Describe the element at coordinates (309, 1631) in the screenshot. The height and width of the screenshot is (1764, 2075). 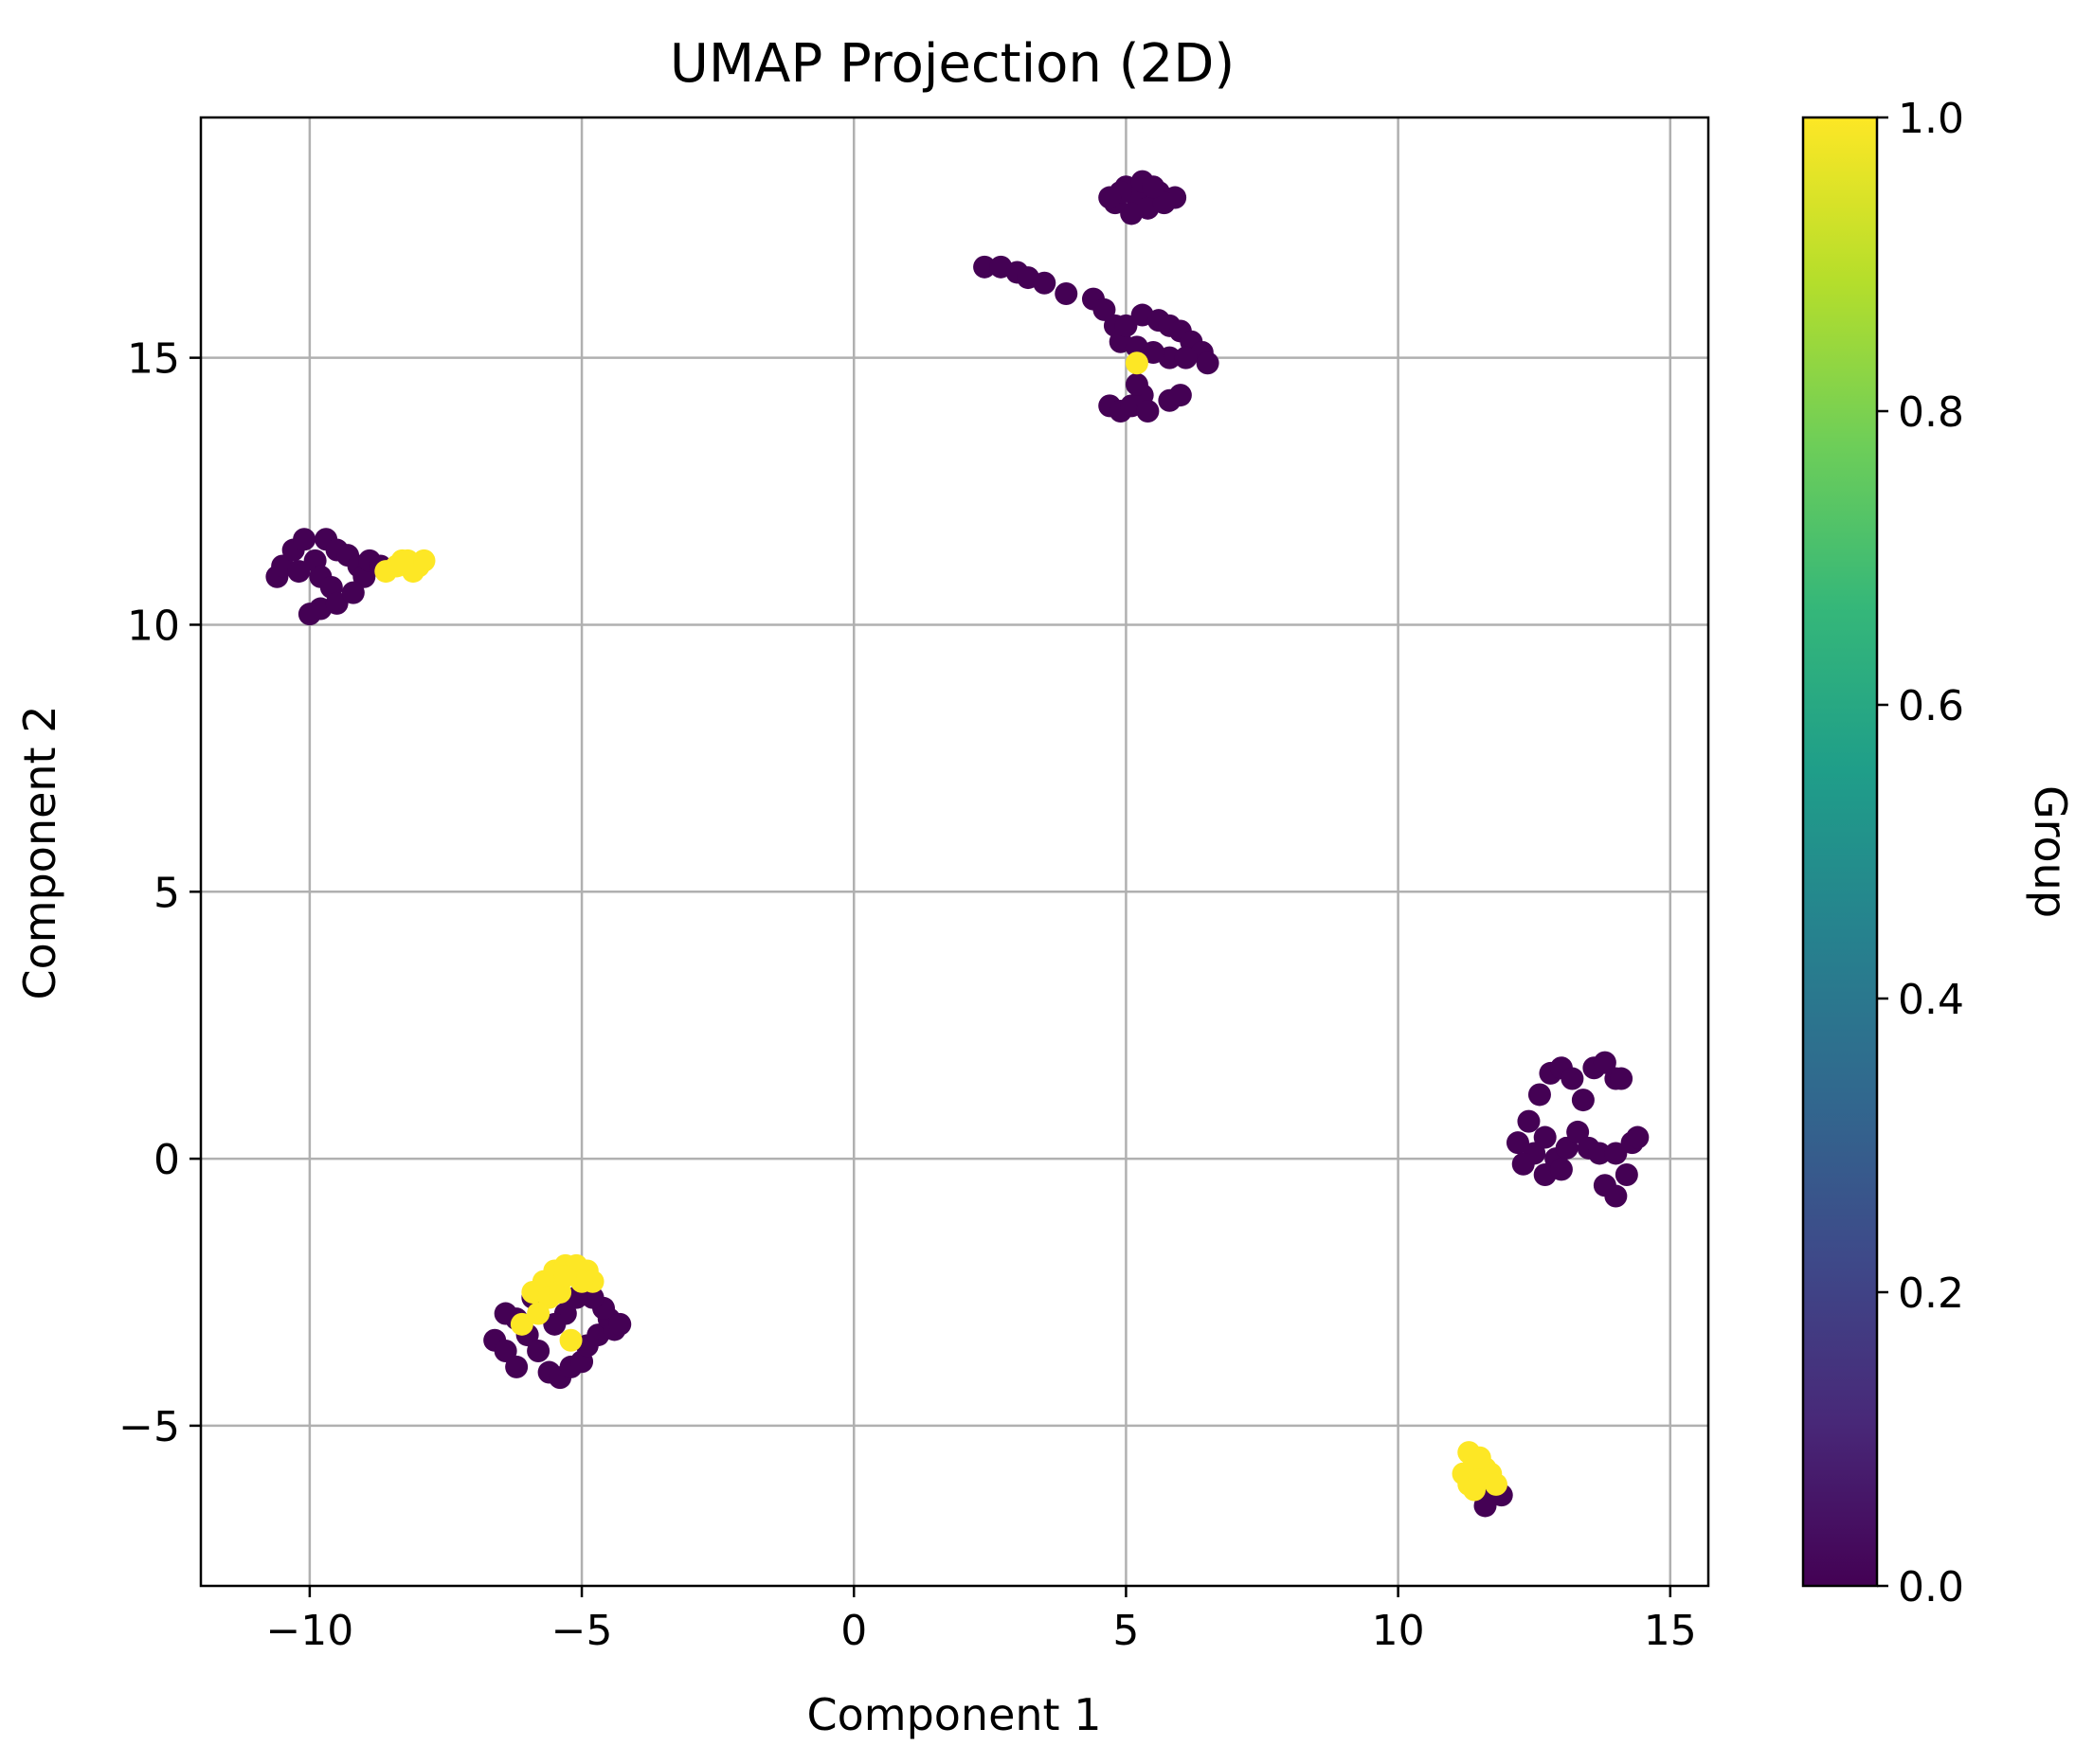
I see `x-tick-label: −10` at that location.